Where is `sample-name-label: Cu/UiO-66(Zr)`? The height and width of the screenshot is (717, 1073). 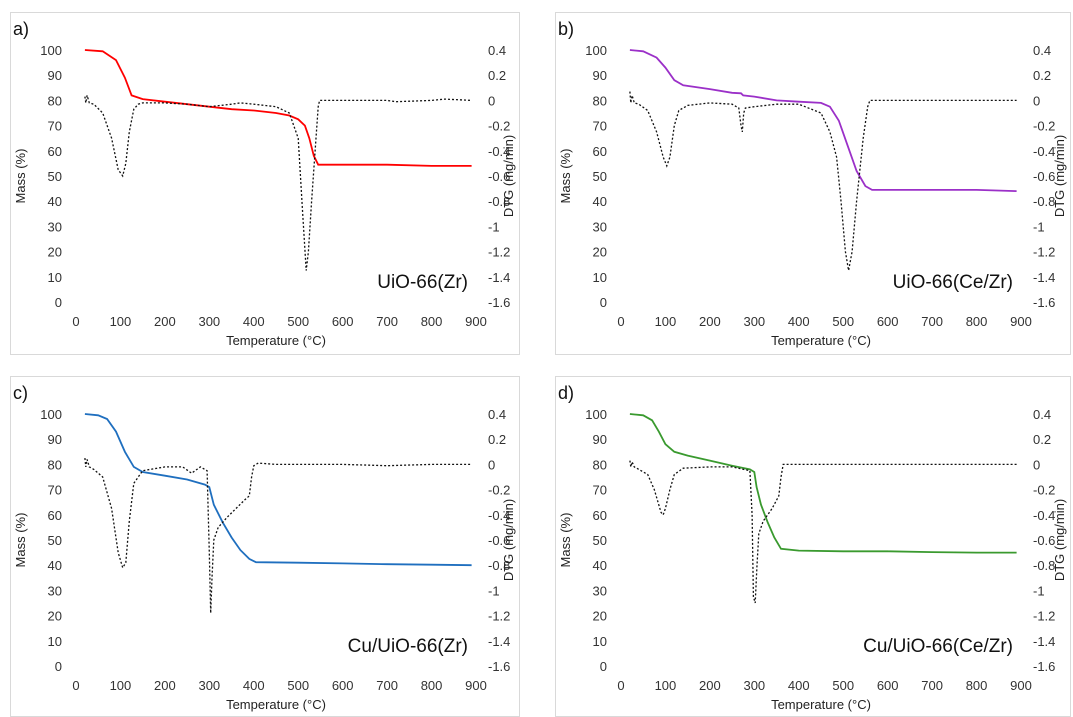
sample-name-label: Cu/UiO-66(Zr) is located at coordinates (408, 646).